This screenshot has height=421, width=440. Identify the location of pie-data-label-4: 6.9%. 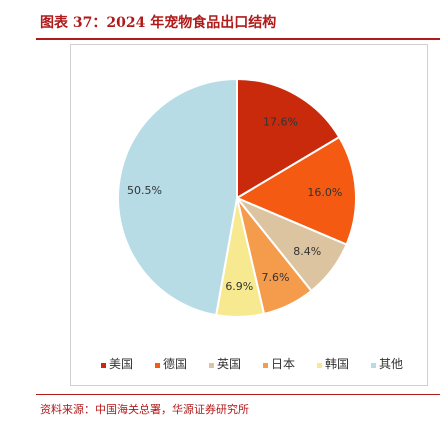
(239, 286).